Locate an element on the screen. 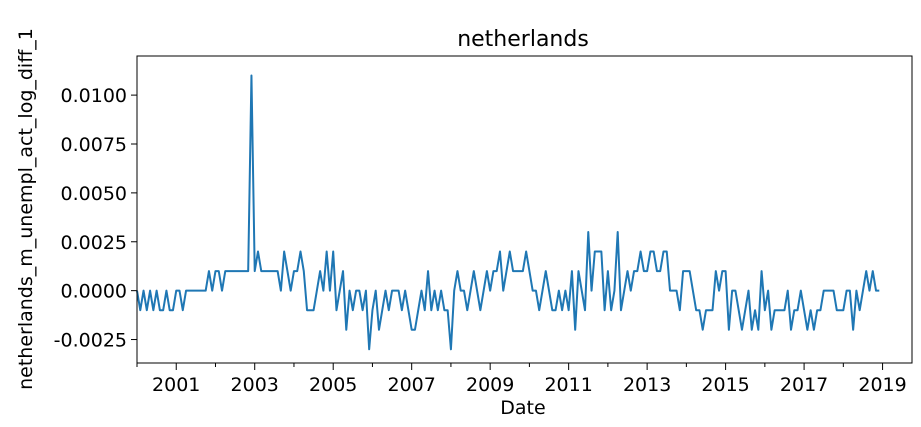  x-tick-label: 2005 is located at coordinates (333, 385).